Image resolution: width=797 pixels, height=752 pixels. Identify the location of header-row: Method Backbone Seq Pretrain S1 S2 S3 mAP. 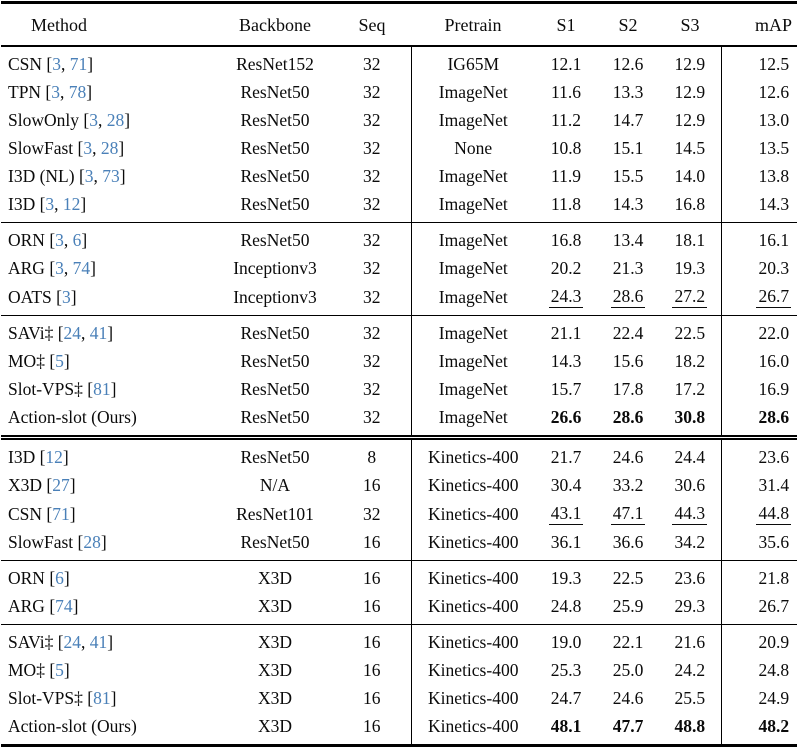
(399, 24).